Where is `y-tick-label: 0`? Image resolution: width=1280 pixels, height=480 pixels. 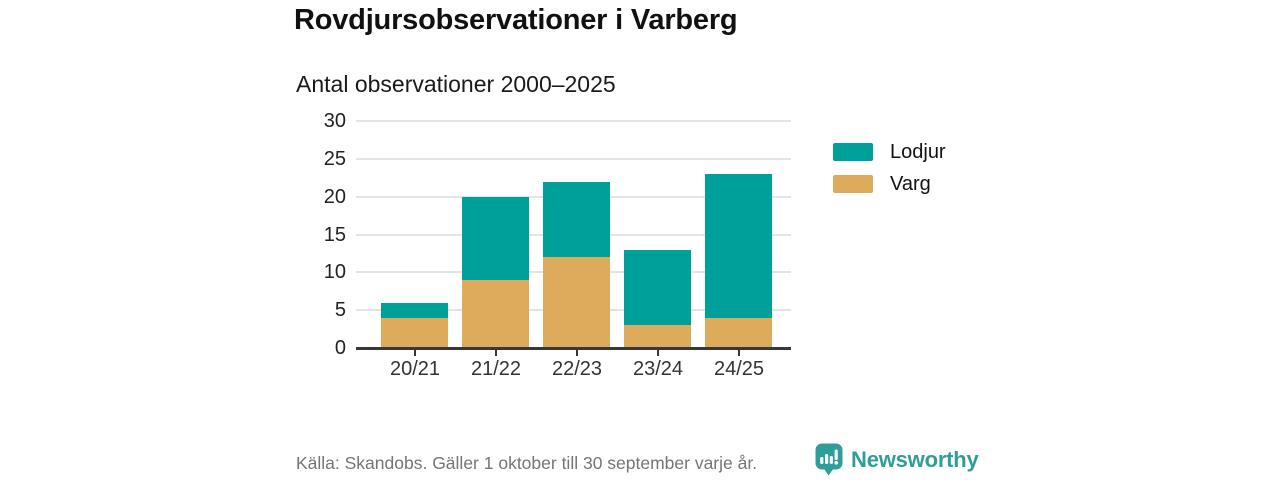 y-tick-label: 0 is located at coordinates (340, 348).